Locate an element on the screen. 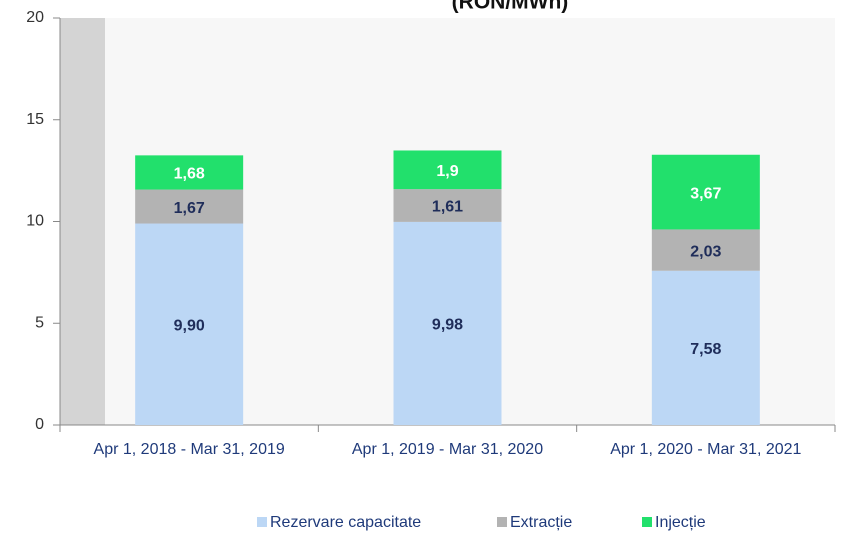 The image size is (860, 535). y-tick-label: 0 is located at coordinates (39, 424).